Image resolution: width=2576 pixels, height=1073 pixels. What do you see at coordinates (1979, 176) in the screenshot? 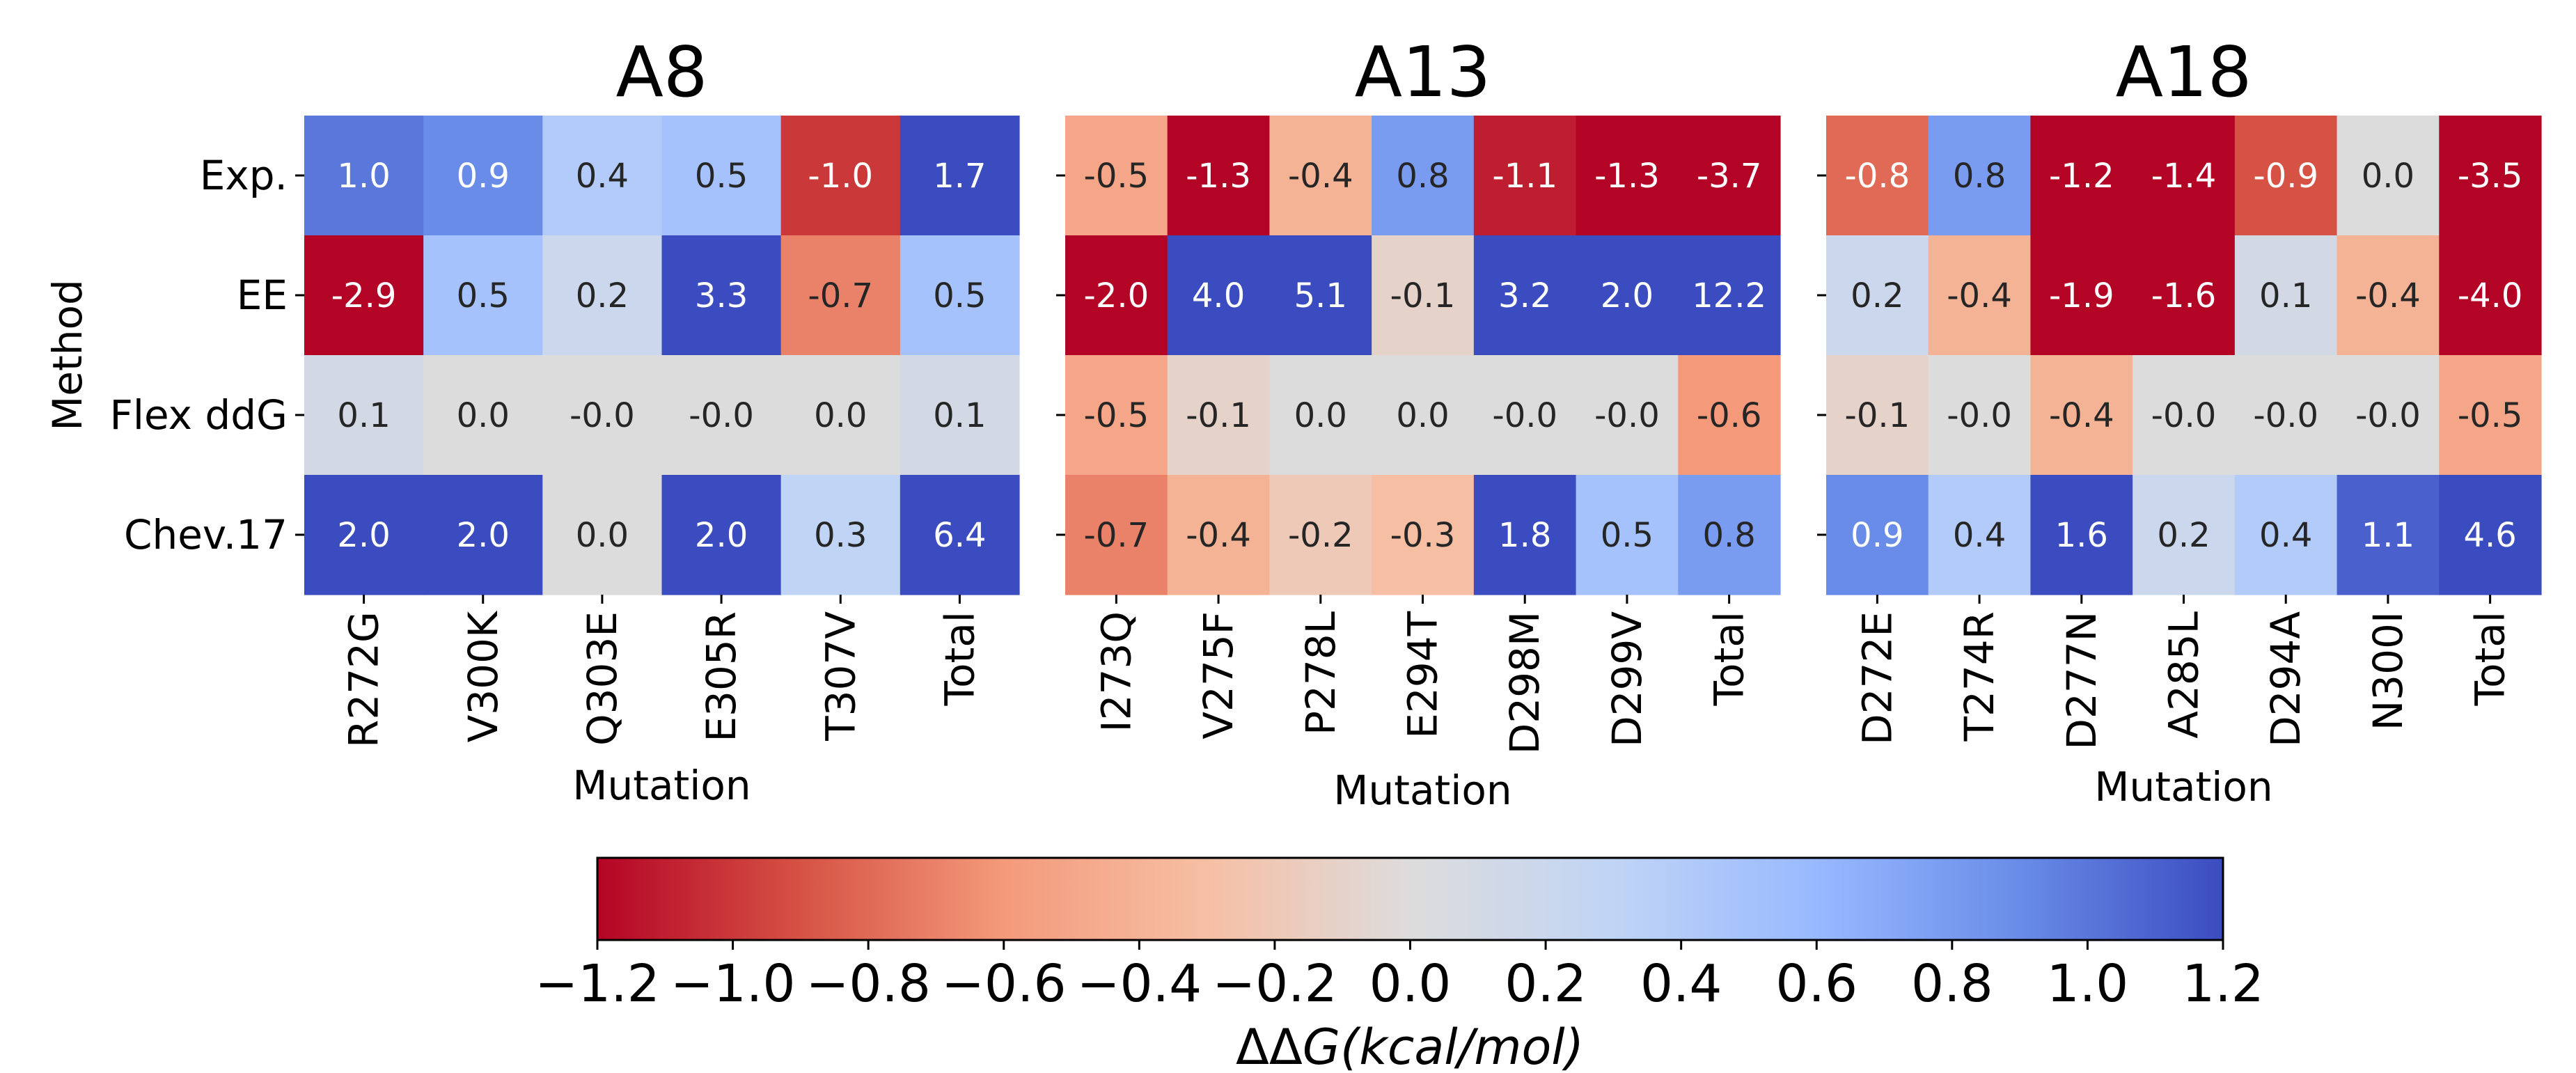
I see `cell-value-label: 0.8` at bounding box center [1979, 176].